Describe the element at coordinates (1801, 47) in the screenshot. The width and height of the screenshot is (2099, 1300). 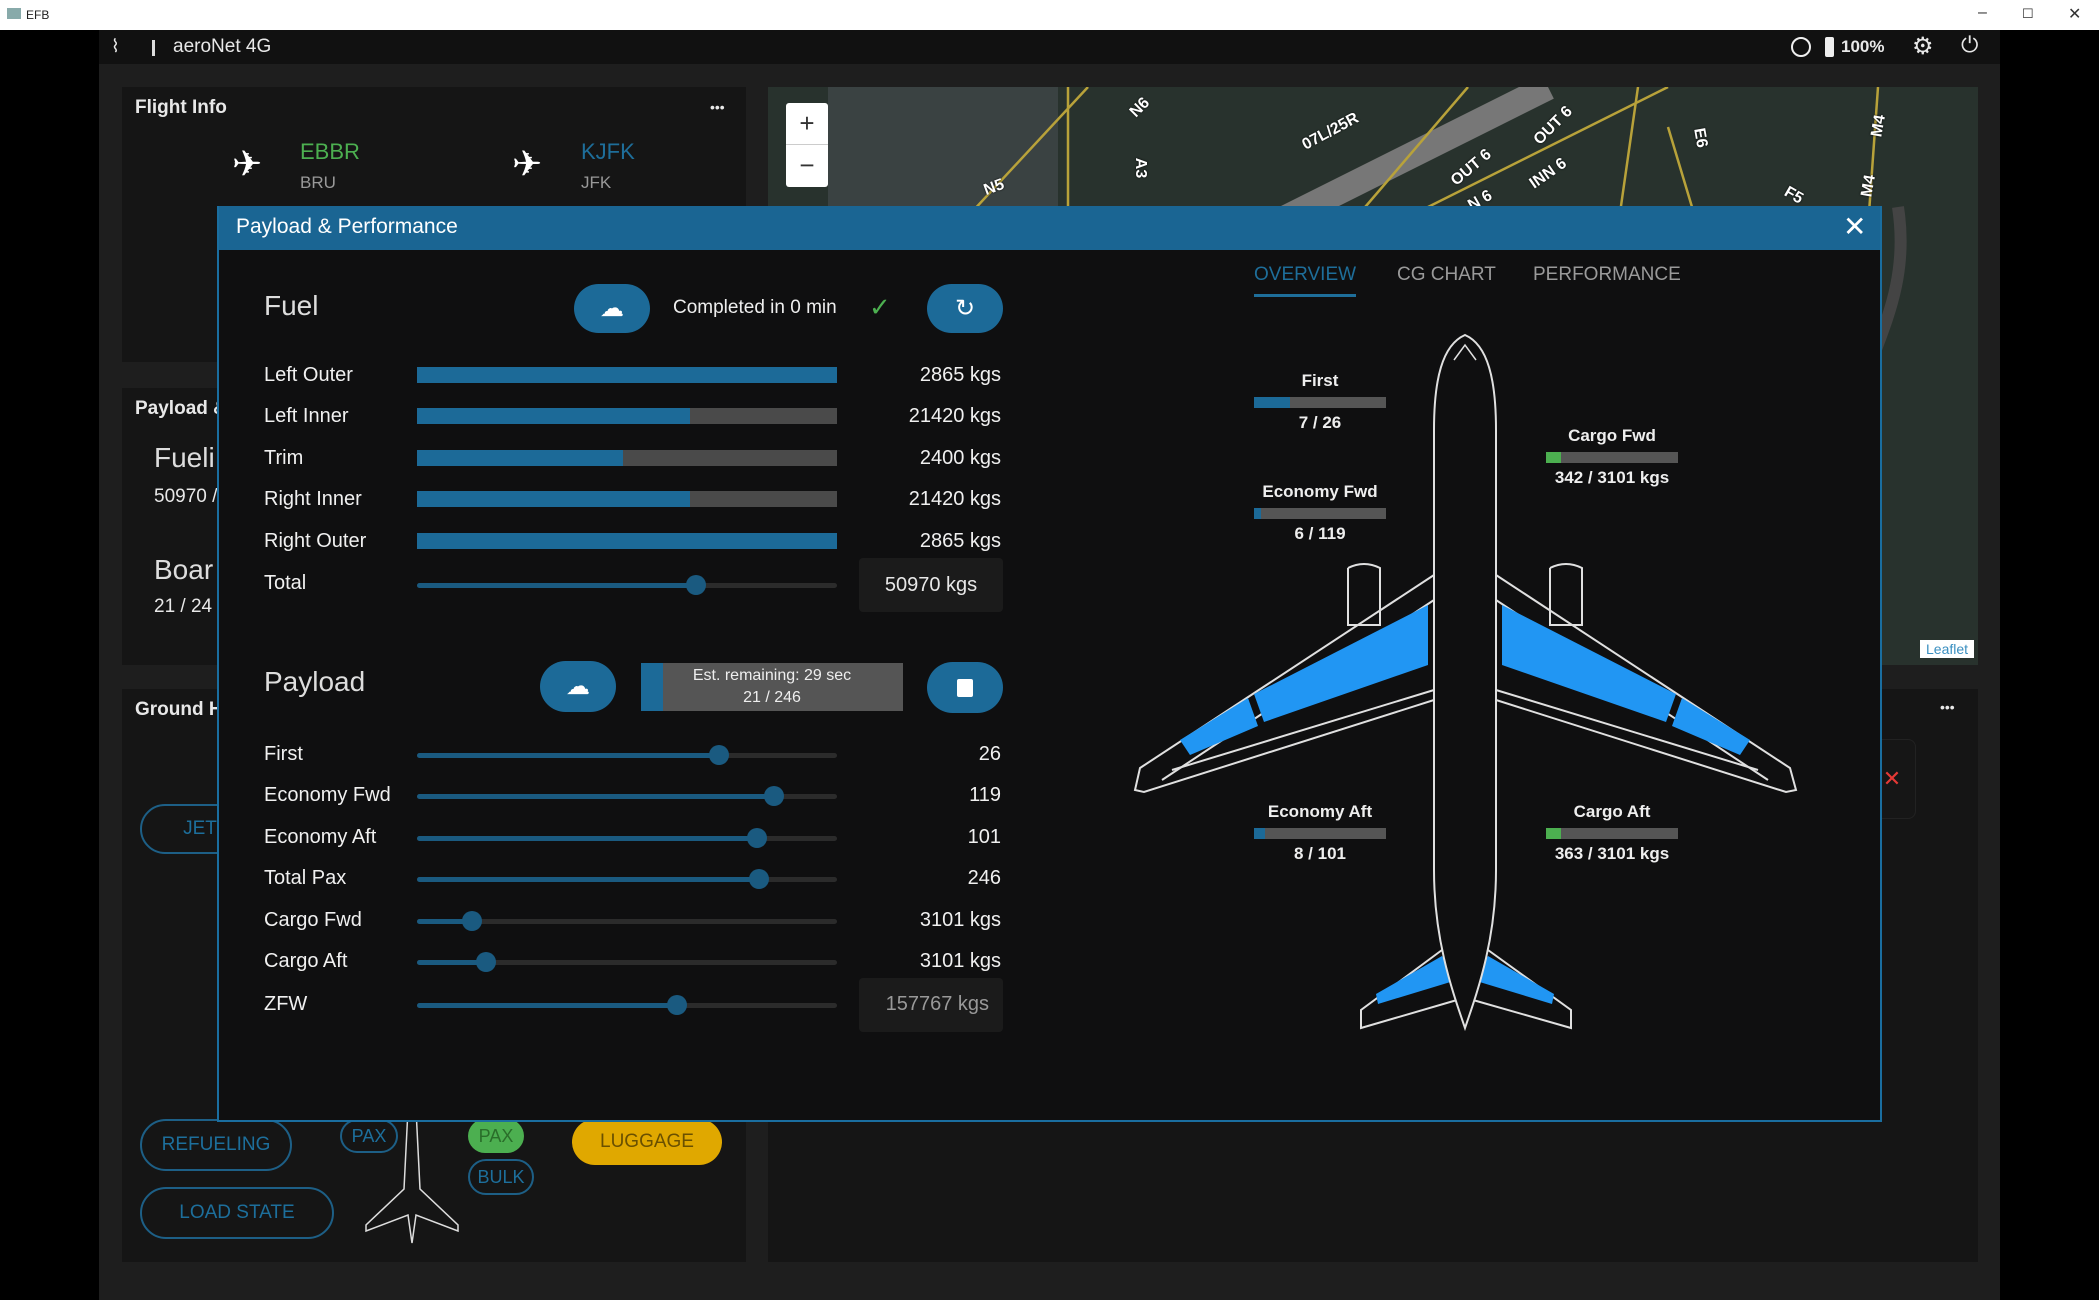
I see `location-icon` at that location.